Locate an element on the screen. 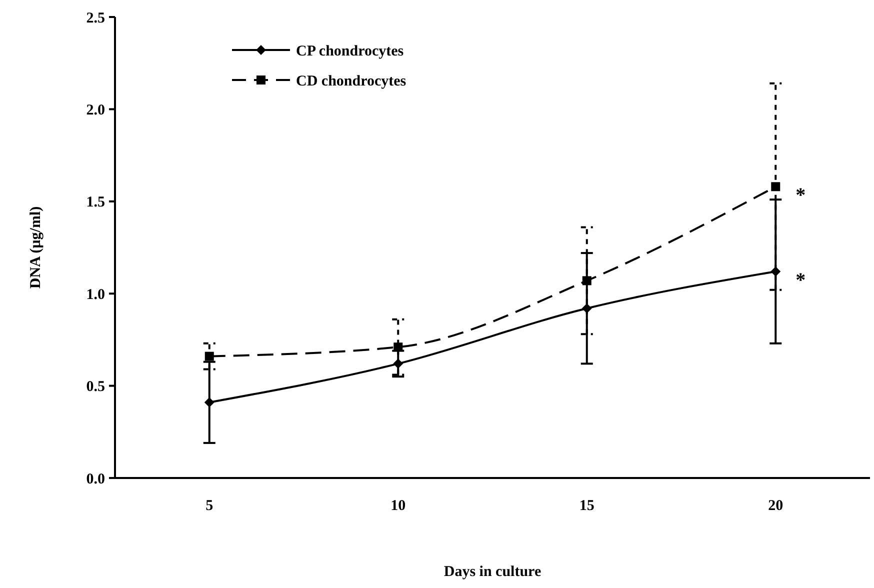  x-tick-label: 10 is located at coordinates (398, 506).